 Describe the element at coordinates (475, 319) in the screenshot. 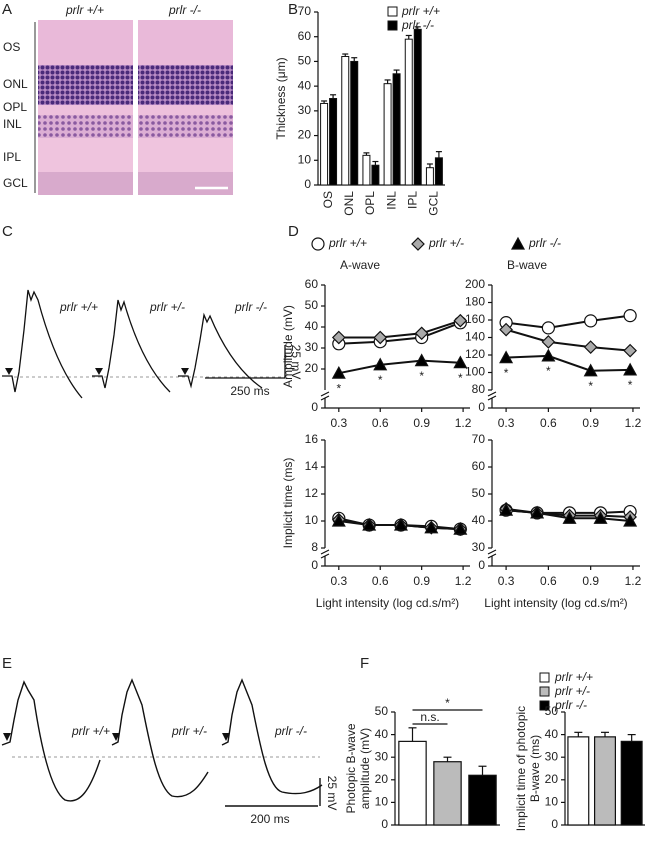

I see `y-tick-label: 160` at that location.